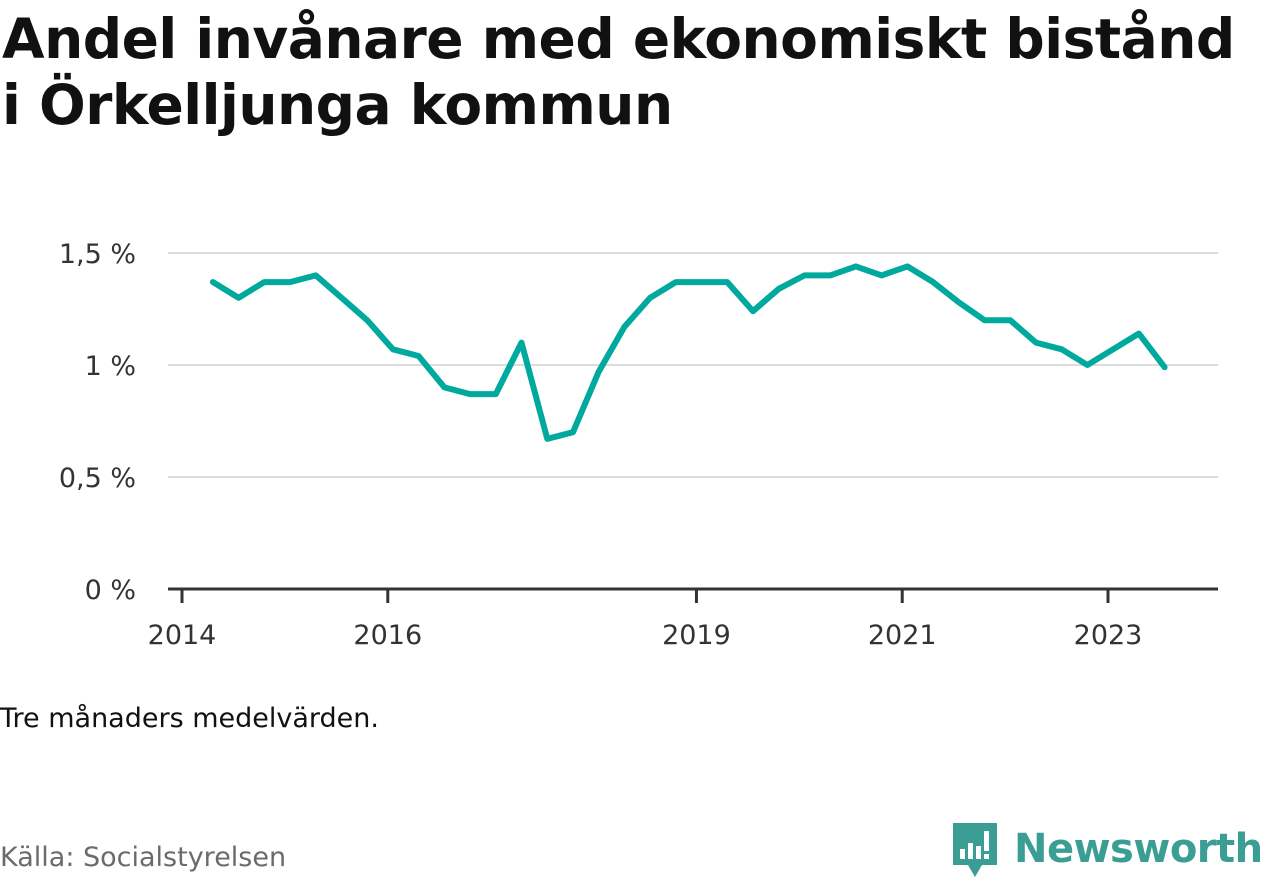 The height and width of the screenshot is (880, 1262). Describe the element at coordinates (110, 590) in the screenshot. I see `y-tick-label: 0 %` at that location.